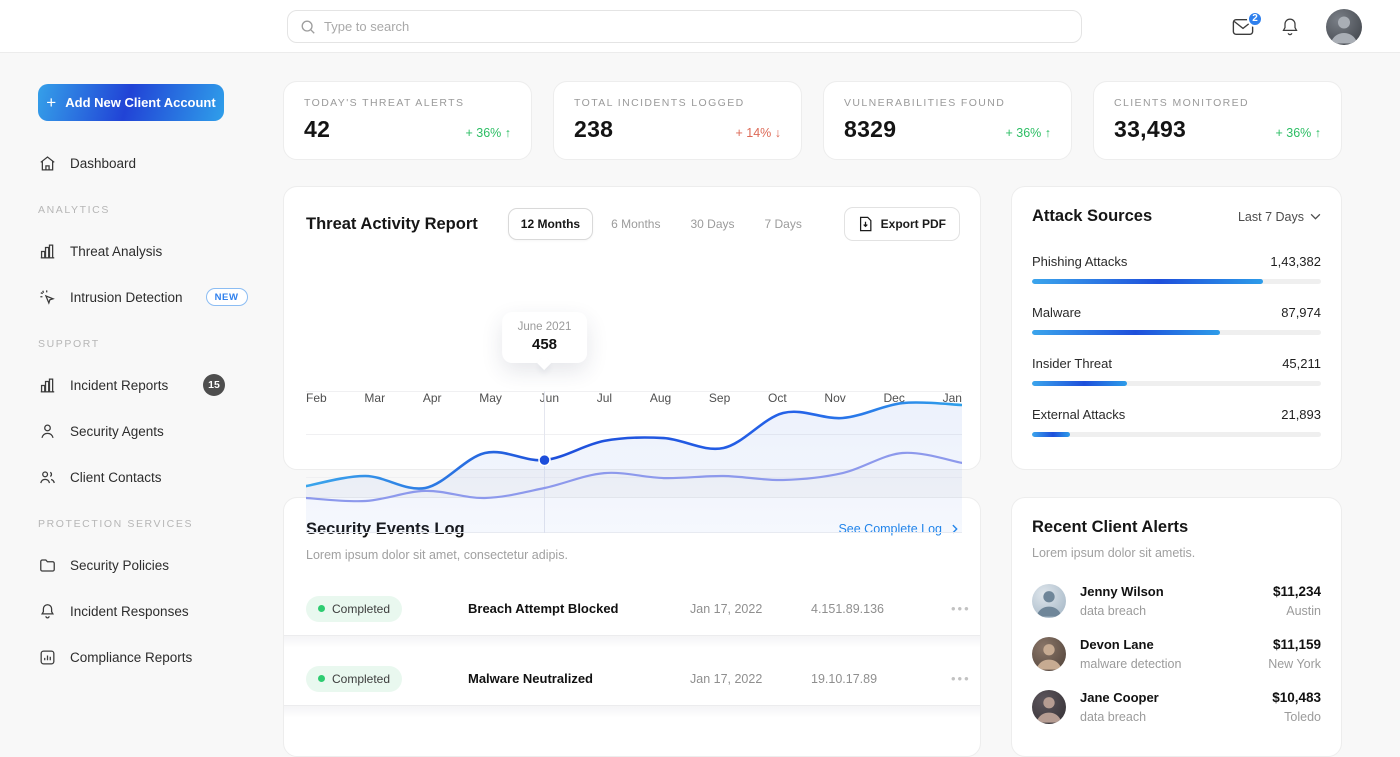  Describe the element at coordinates (1344, 27) in the screenshot. I see `user-avatar` at that location.